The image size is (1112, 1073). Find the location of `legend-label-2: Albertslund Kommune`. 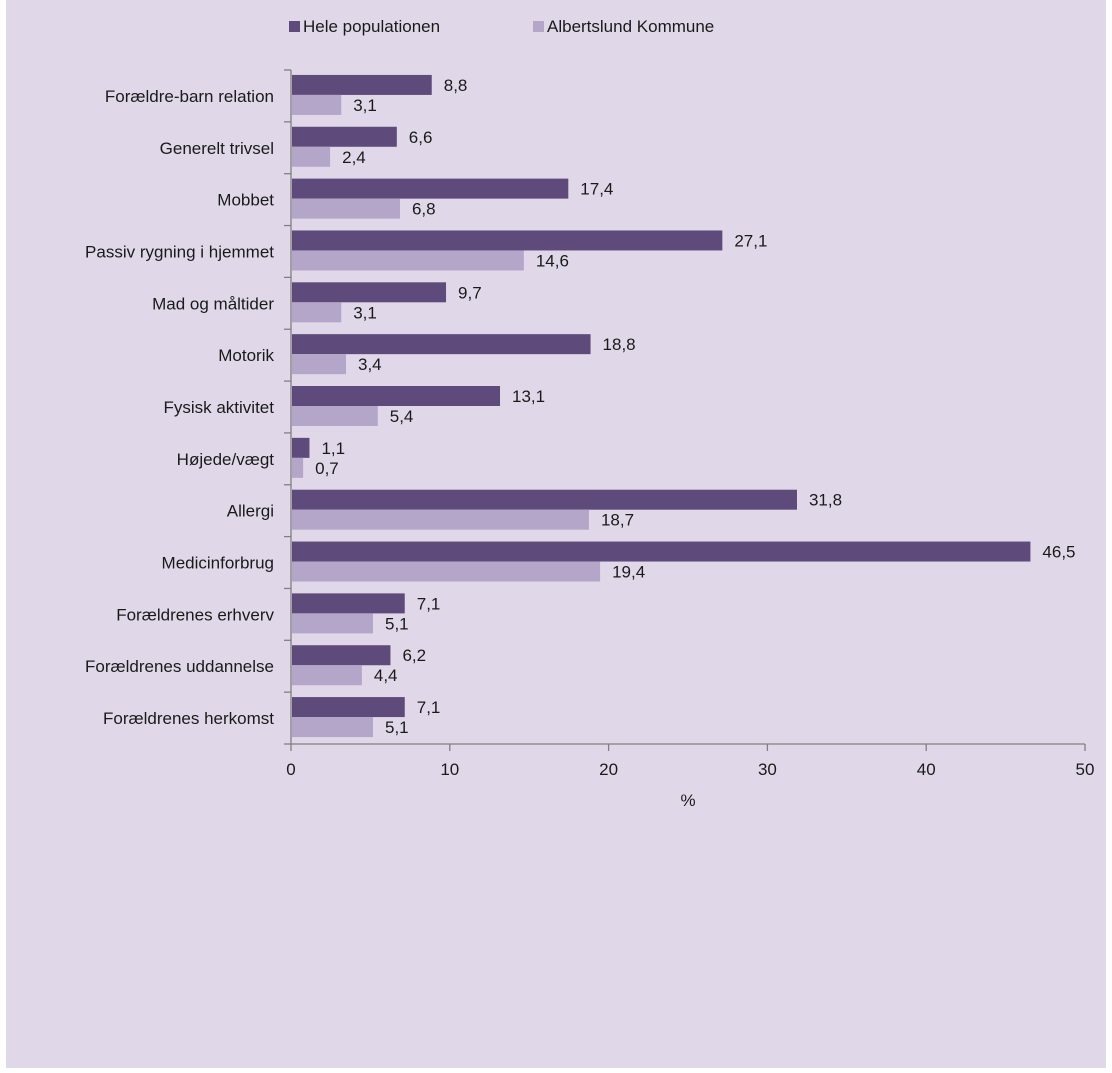

legend-label-2: Albertslund Kommune is located at coordinates (630, 26).